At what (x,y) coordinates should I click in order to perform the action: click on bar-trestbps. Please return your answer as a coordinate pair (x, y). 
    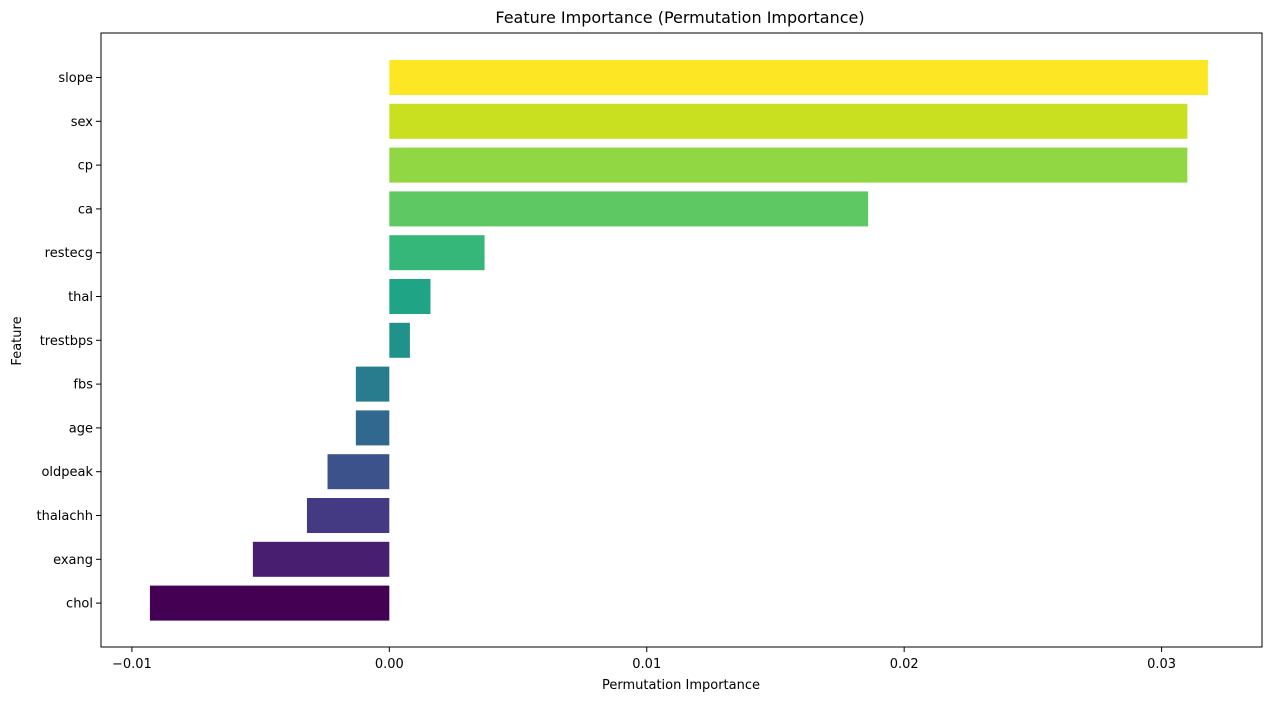
    Looking at the image, I should click on (399, 340).